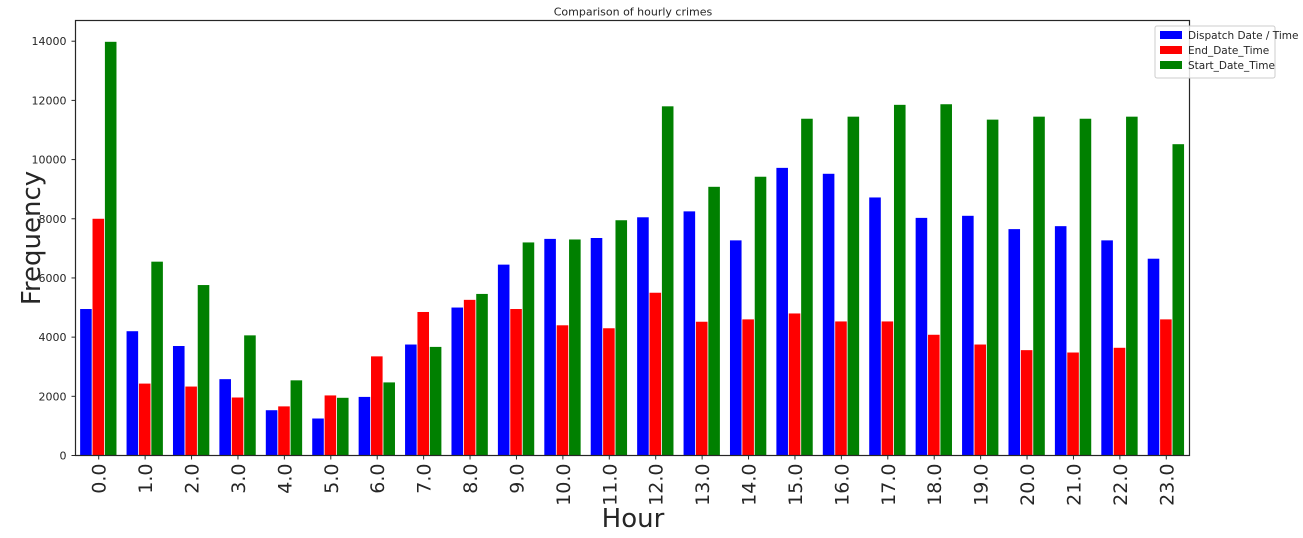 The image size is (1303, 538). I want to click on x-tick-label: 9.0, so click(517, 479).